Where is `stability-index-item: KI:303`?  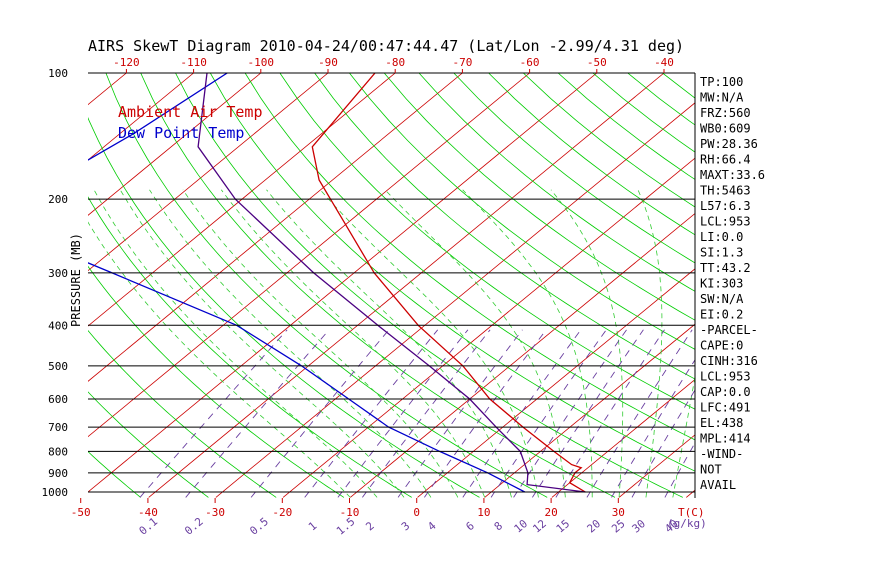 stability-index-item: KI:303 is located at coordinates (721, 284).